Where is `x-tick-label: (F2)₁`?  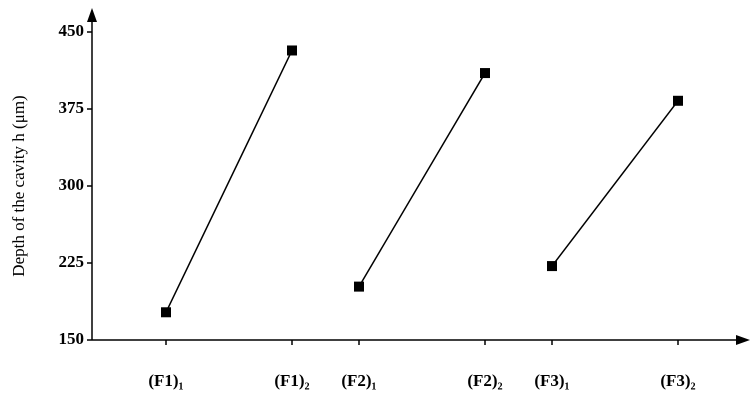
x-tick-label: (F2)₁ is located at coordinates (358, 380).